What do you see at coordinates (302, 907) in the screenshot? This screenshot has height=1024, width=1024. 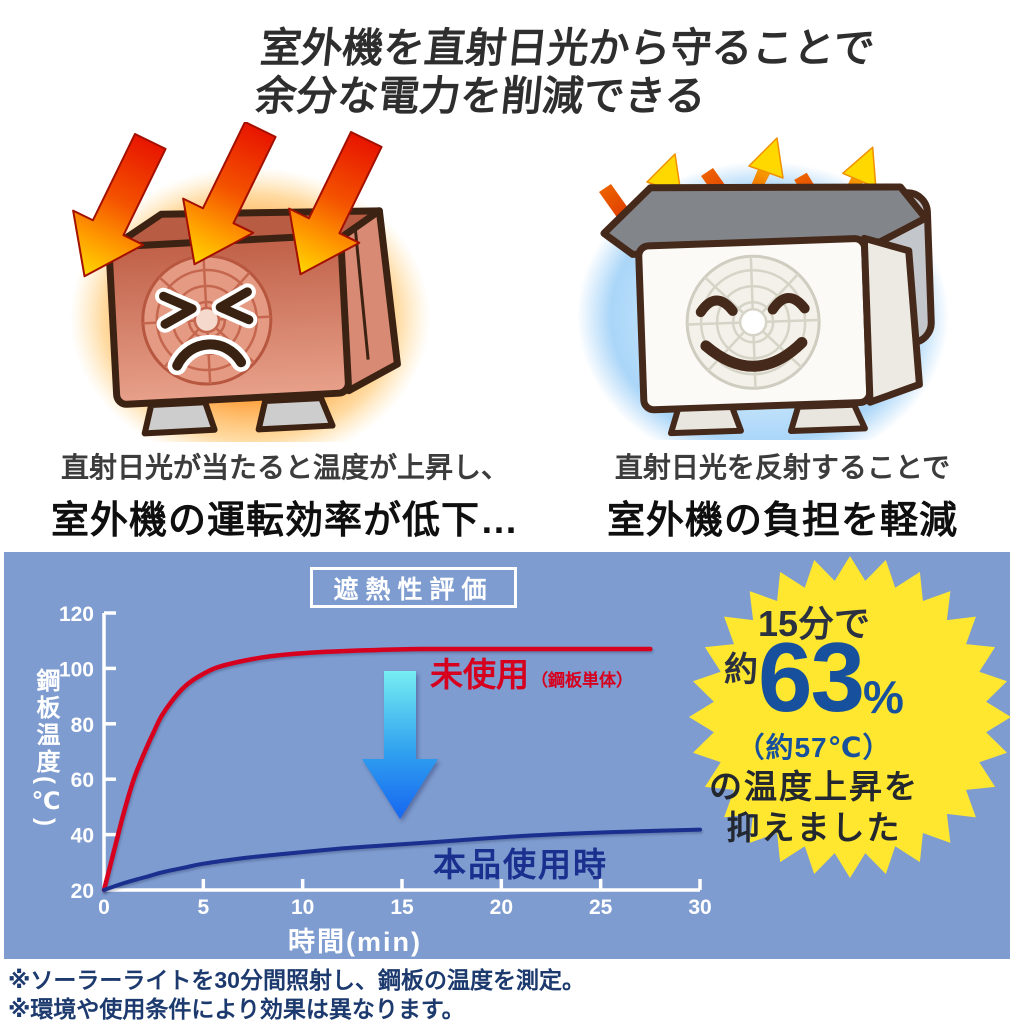 I see `svg-text: 10` at bounding box center [302, 907].